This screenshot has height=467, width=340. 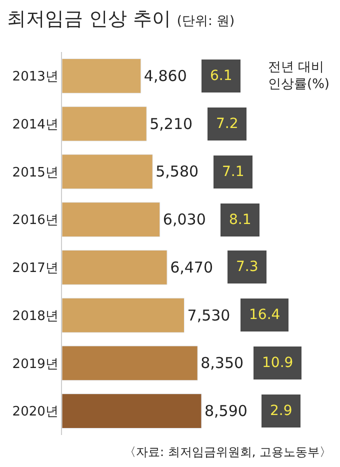 What do you see at coordinates (35, 124) in the screenshot?
I see `y-tick-label: 2014년` at bounding box center [35, 124].